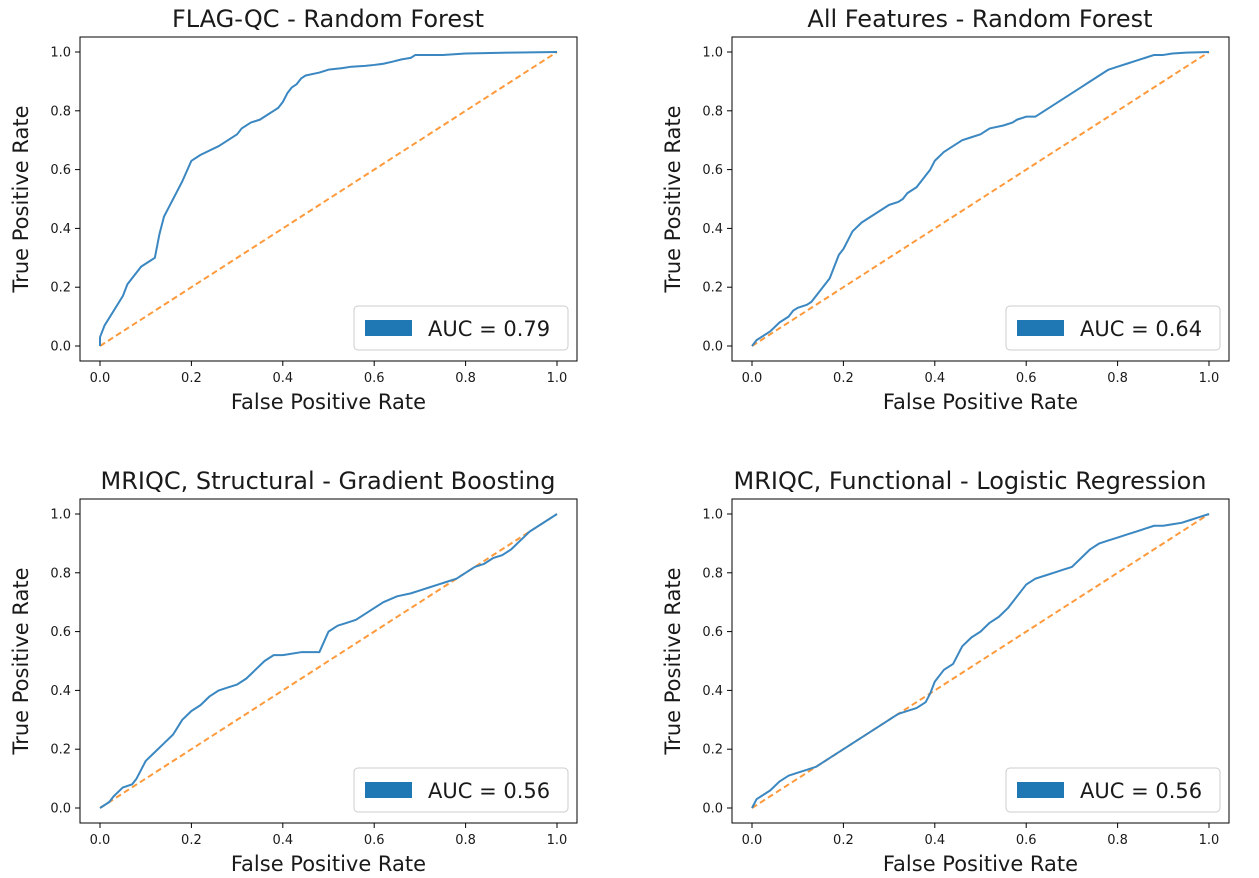  What do you see at coordinates (1141, 329) in the screenshot?
I see `legend-label: AUC = 0.64` at bounding box center [1141, 329].